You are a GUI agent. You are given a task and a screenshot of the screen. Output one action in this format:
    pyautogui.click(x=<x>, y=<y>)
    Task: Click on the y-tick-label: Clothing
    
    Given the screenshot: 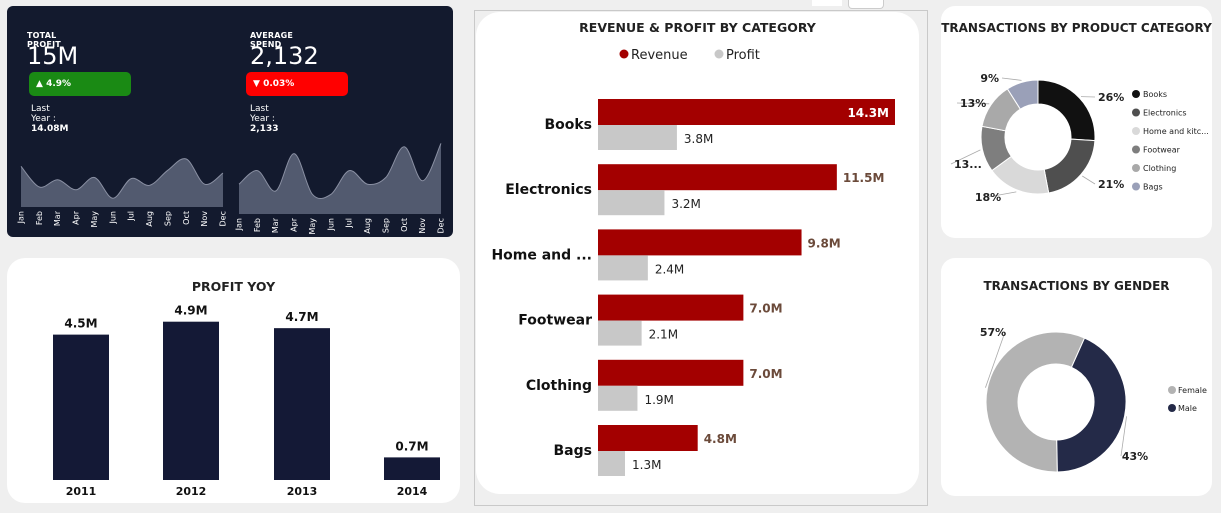 What is the action you would take?
    pyautogui.click(x=559, y=386)
    